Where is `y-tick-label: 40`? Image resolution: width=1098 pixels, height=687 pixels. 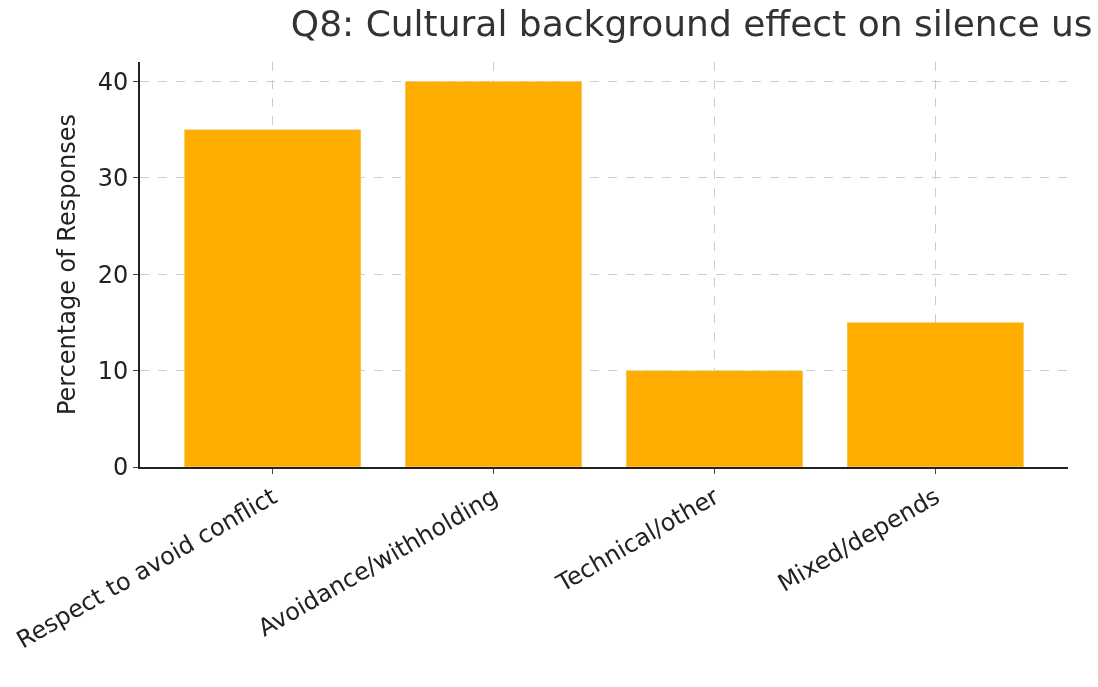
y-tick-label: 40 is located at coordinates (113, 81).